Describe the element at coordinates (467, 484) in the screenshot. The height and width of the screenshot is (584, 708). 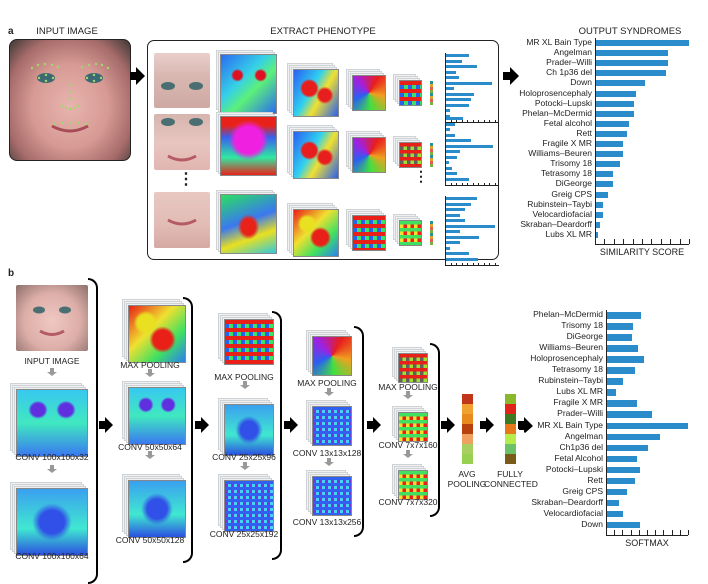
I see `avg-pooling-label-2: POOLING` at that location.